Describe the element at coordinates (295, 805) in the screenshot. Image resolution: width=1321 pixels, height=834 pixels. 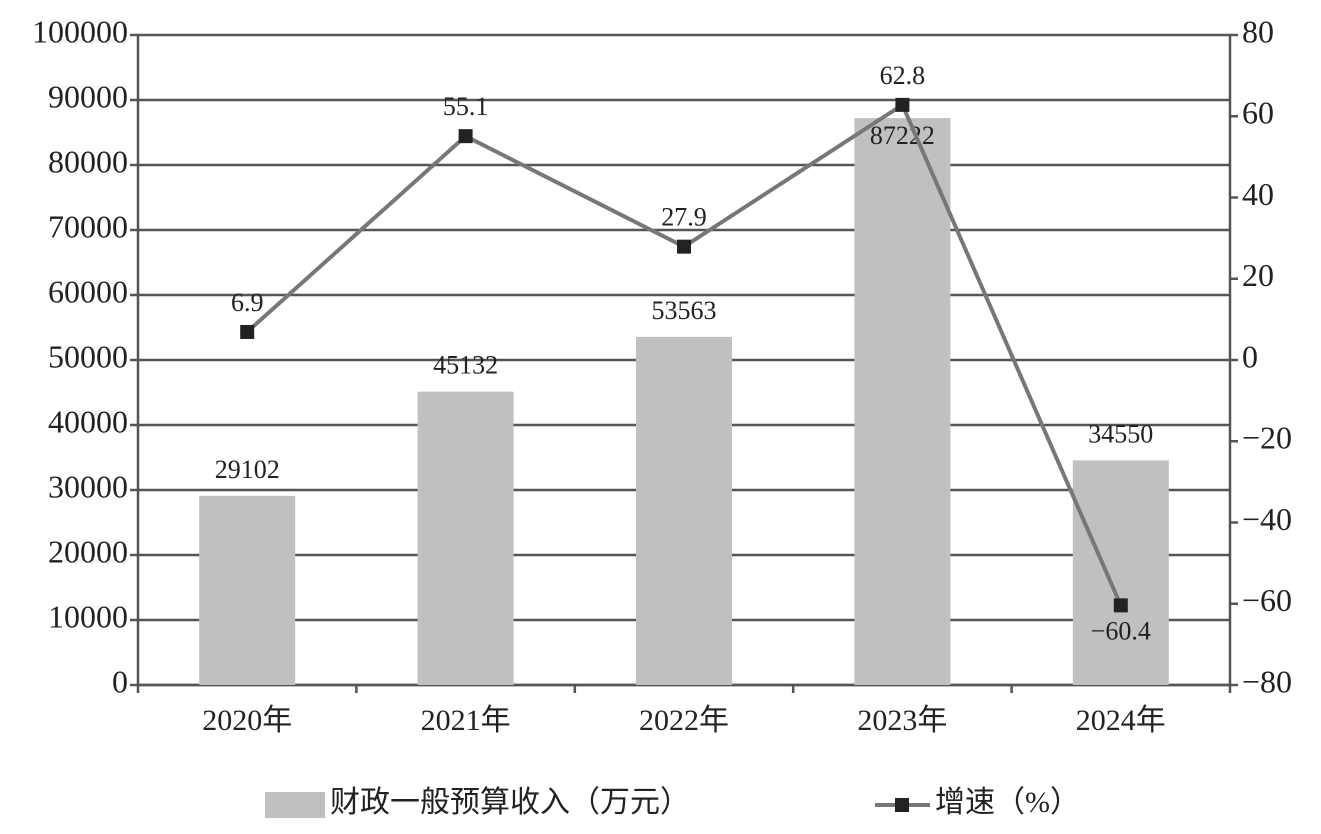
I see `legend-swatch` at that location.